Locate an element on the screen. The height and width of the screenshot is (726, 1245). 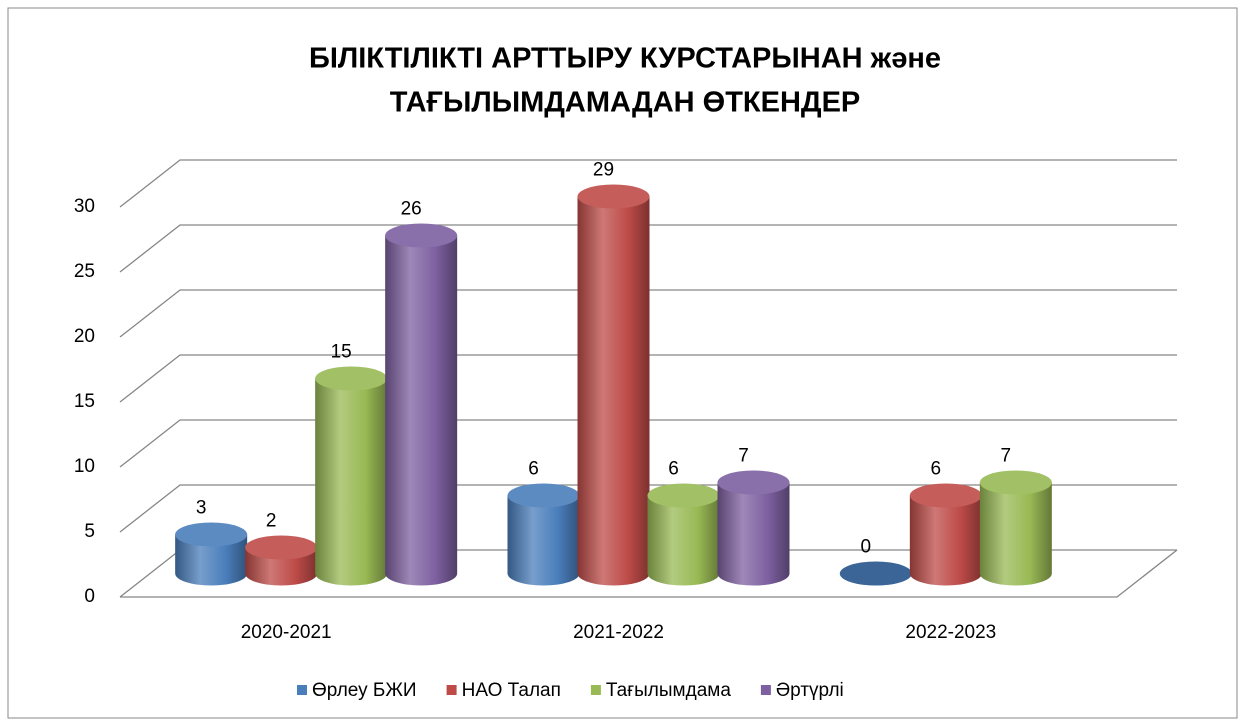
data-label: 0 is located at coordinates (866, 547).